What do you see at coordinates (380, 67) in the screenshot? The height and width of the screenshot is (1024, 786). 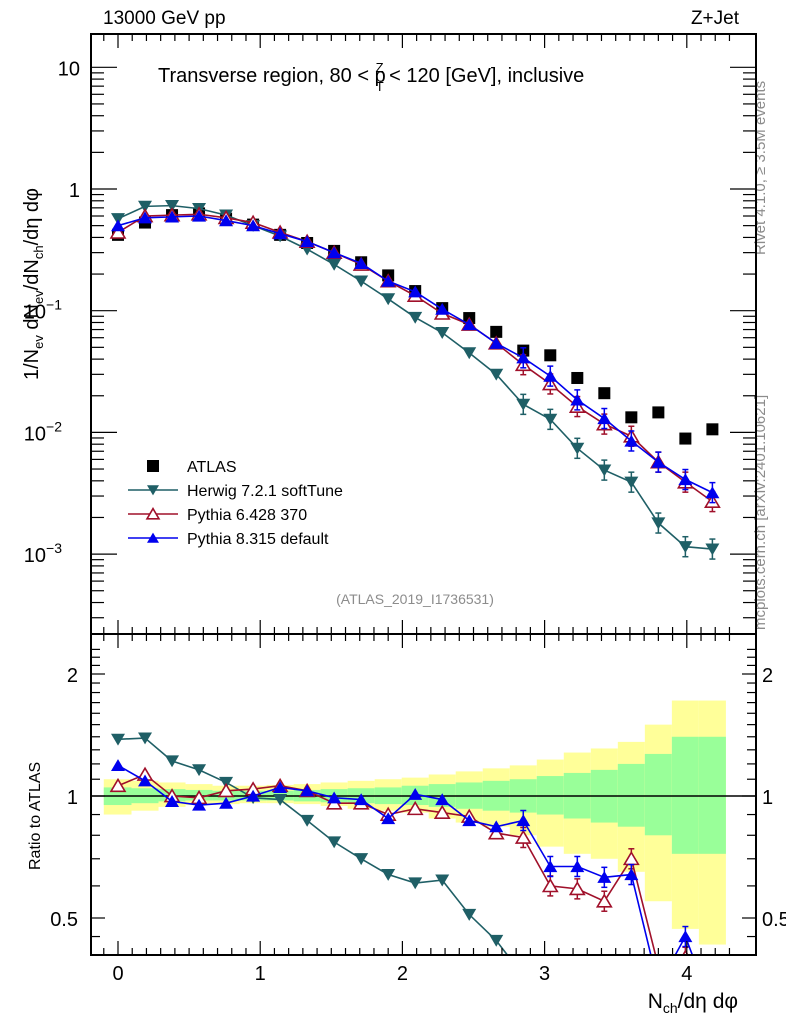 I see `plot-title-sup: Z` at bounding box center [380, 67].